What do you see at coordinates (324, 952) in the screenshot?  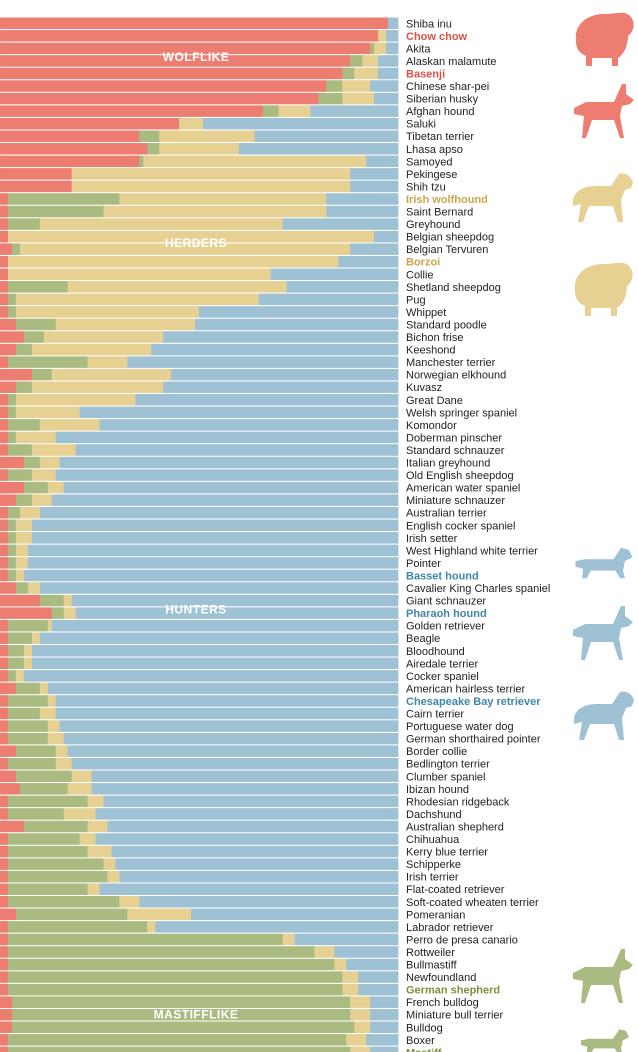 I see `bar-segment-herders-rottweiler` at bounding box center [324, 952].